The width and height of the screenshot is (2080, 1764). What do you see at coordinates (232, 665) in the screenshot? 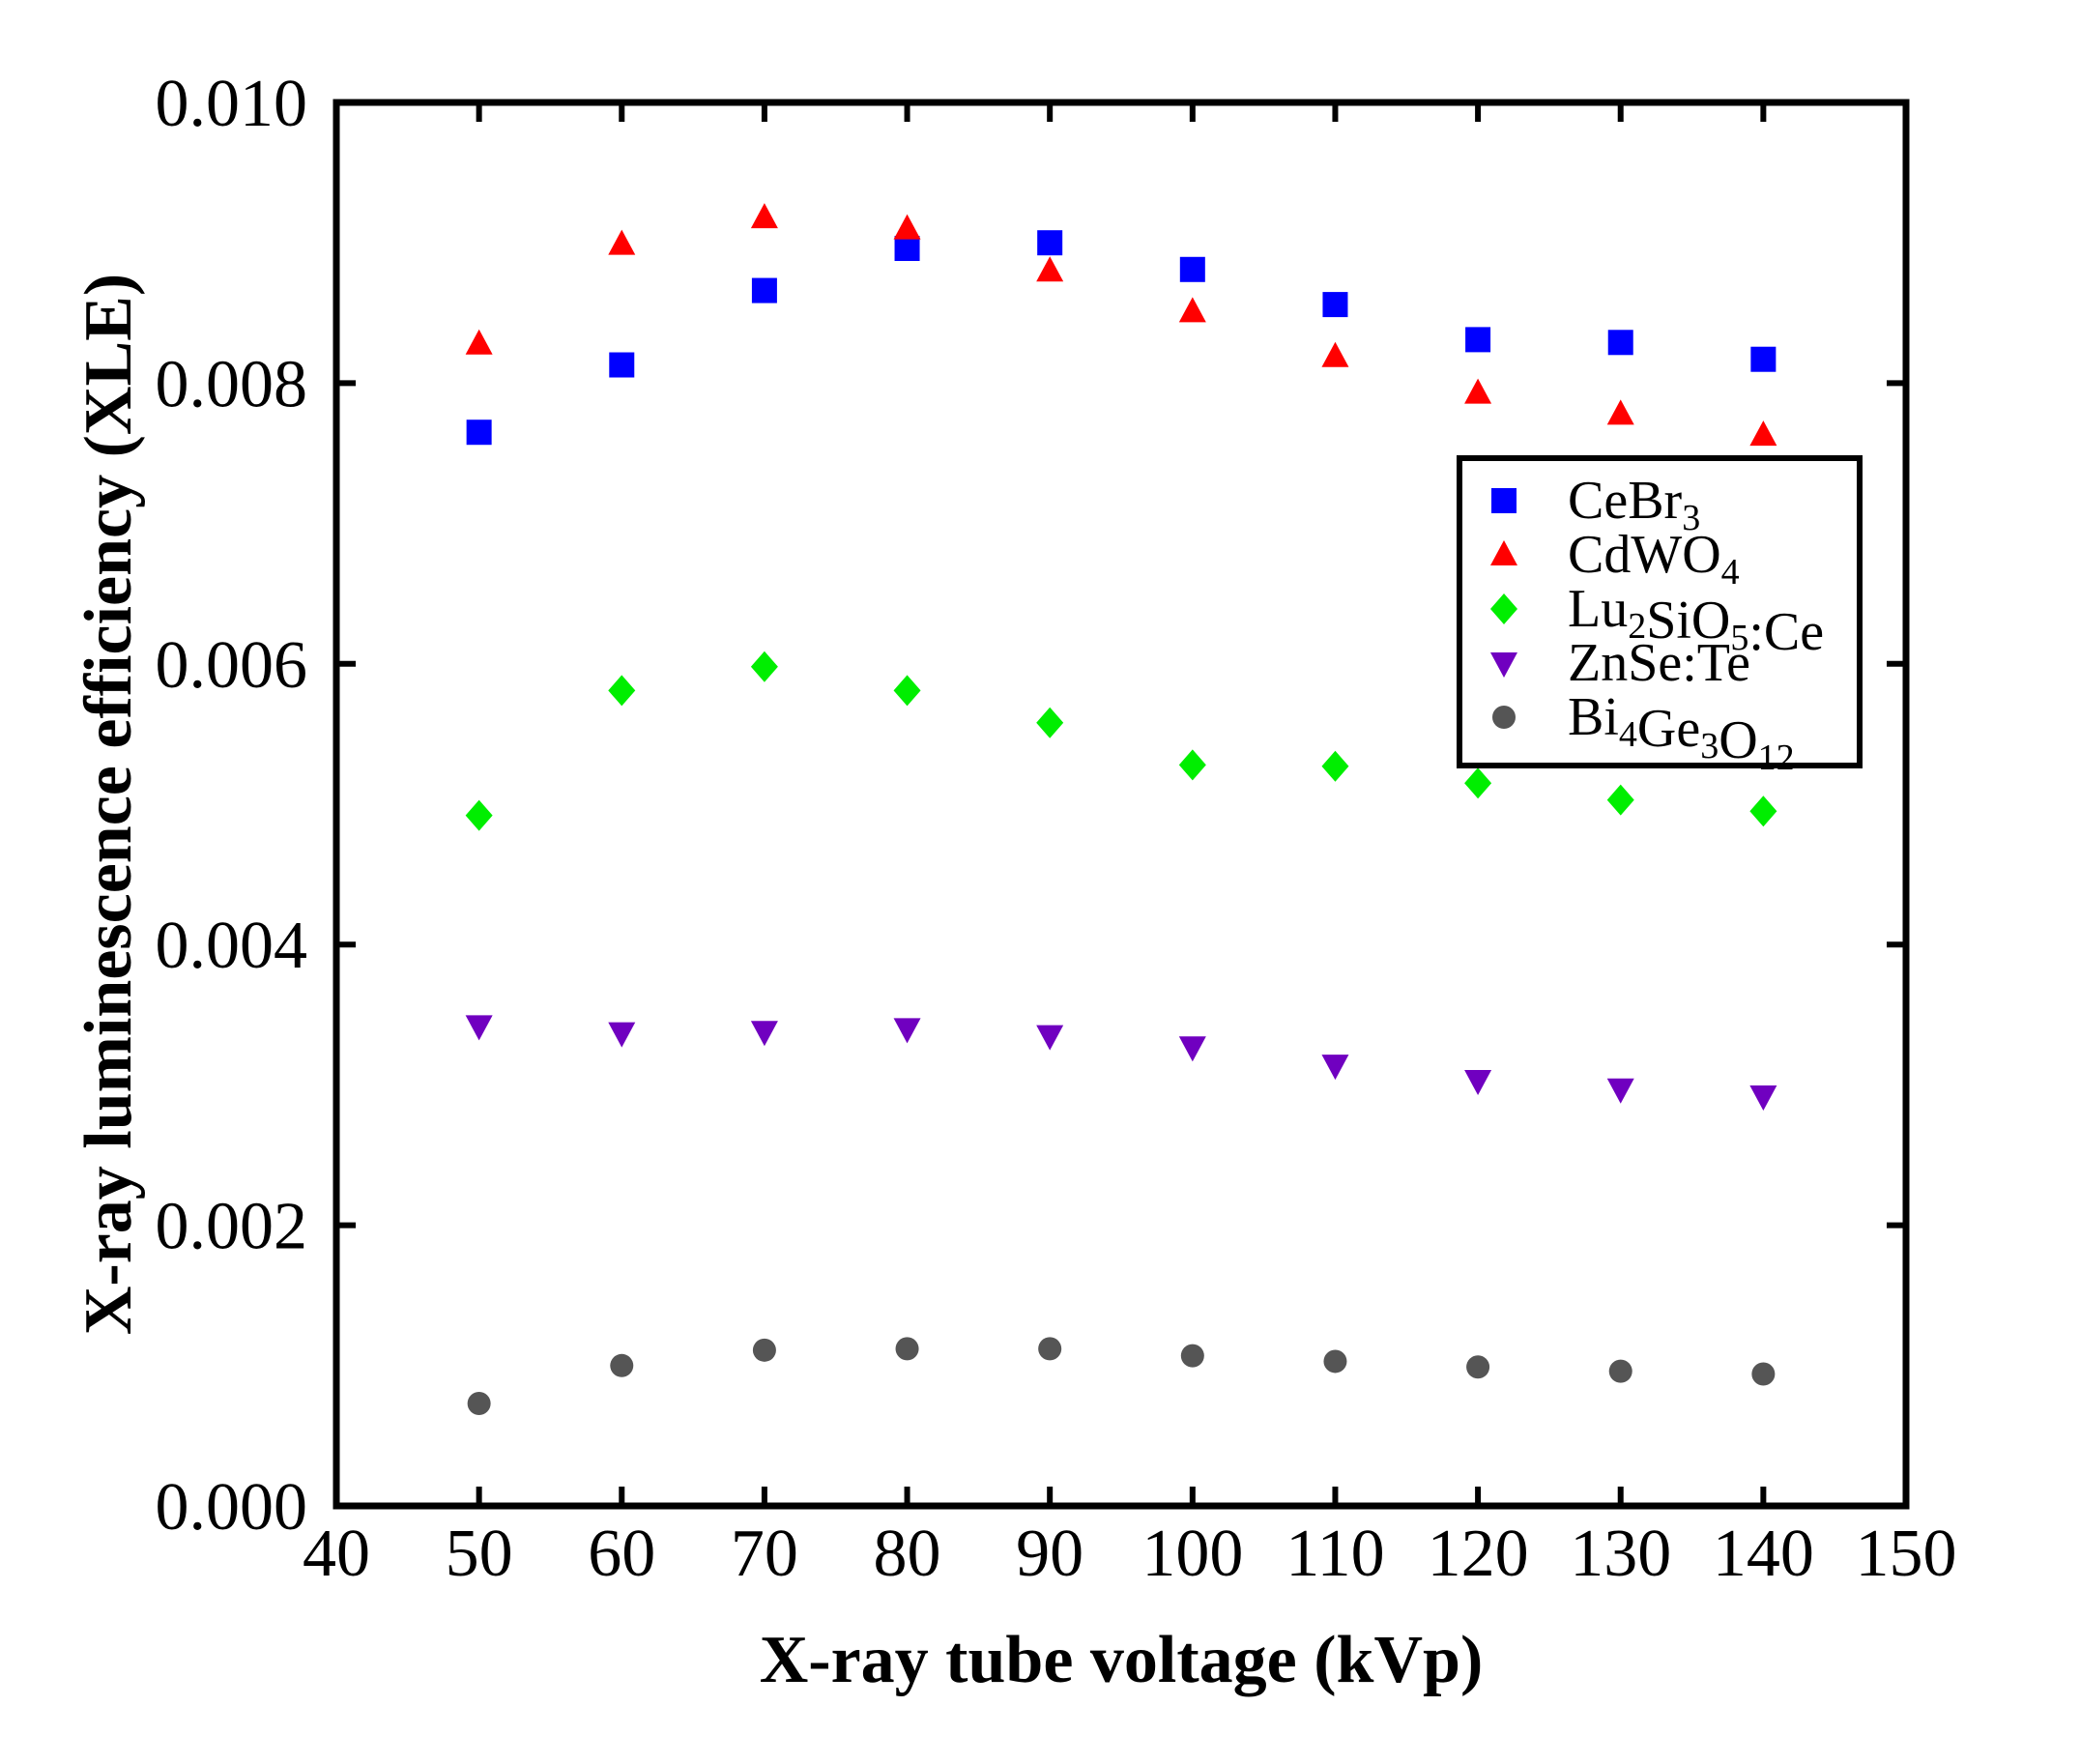
I see `y-tick-label: 0.006` at bounding box center [232, 665].